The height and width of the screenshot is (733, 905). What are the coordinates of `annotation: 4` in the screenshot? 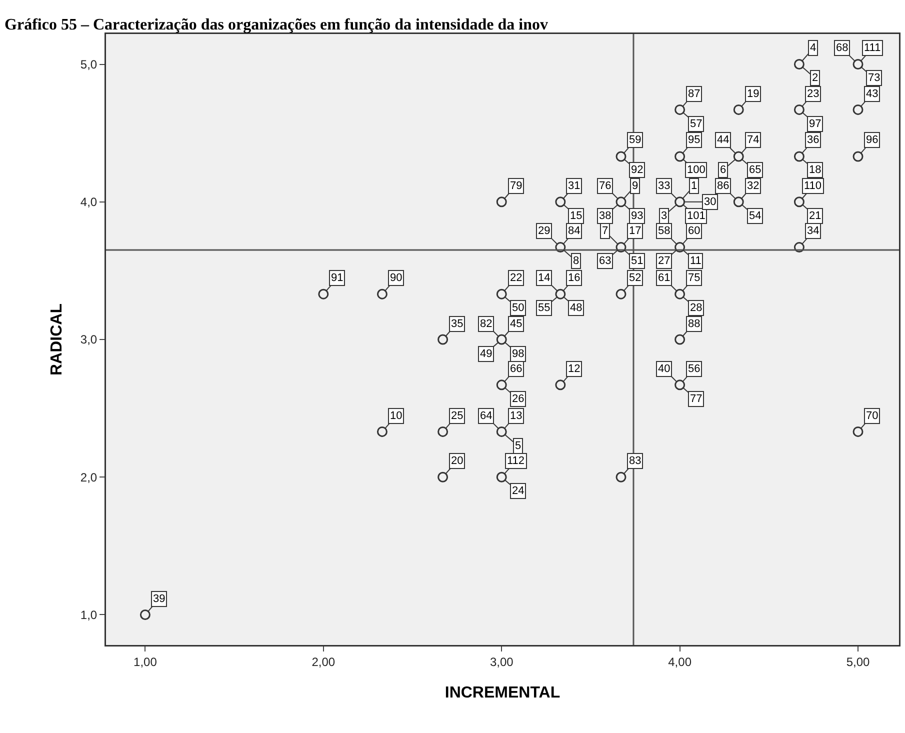 It's located at (813, 48).